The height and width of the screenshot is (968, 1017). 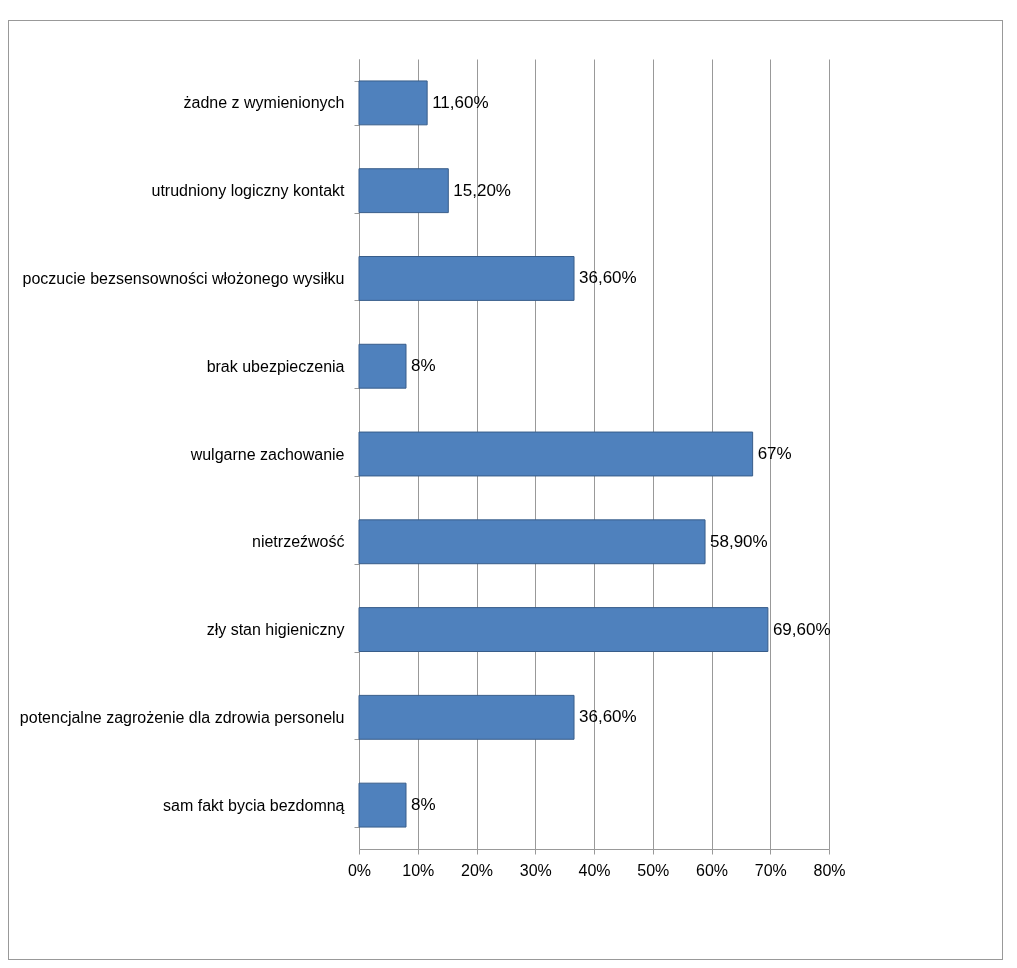 I want to click on y-tick-label: żadne z wymienionych, so click(x=264, y=103).